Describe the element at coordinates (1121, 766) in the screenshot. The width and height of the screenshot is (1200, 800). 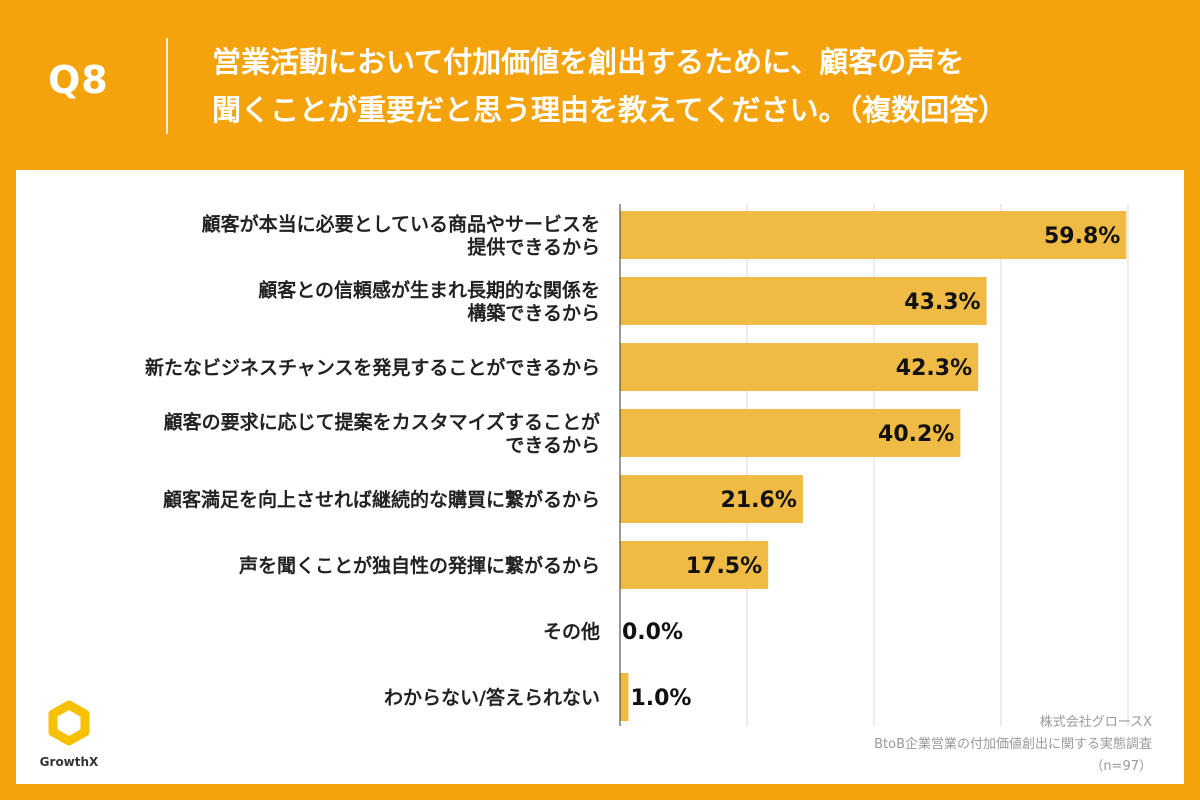
I see `footer-sample-size: （n=97）` at that location.